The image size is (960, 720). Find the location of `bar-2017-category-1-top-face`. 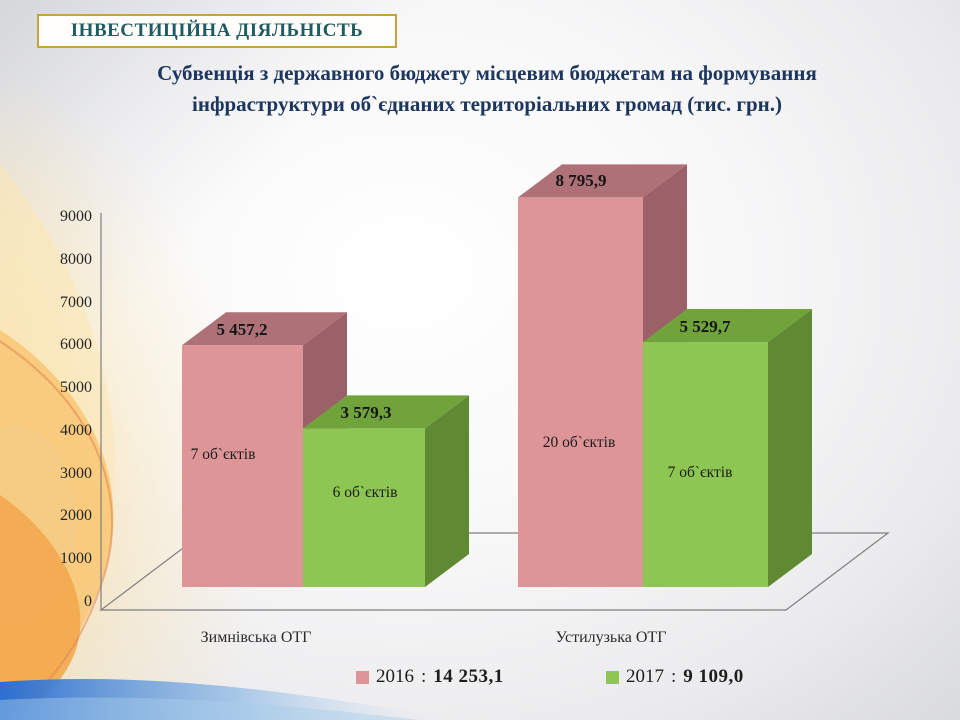

bar-2017-category-1-top-face is located at coordinates (727, 326).